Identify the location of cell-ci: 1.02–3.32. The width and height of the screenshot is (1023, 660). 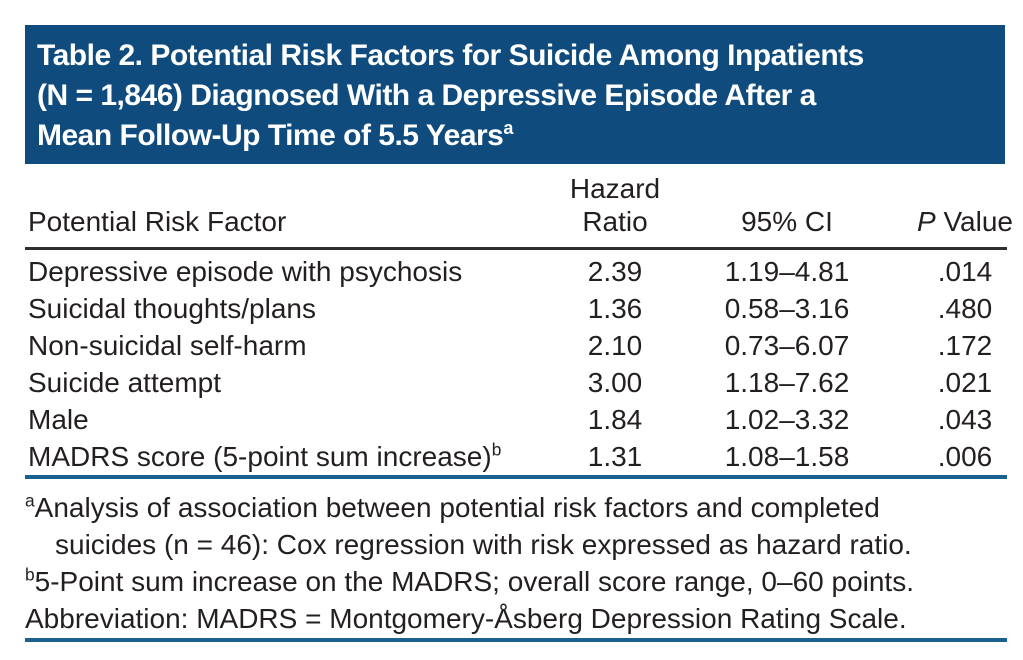
(787, 419).